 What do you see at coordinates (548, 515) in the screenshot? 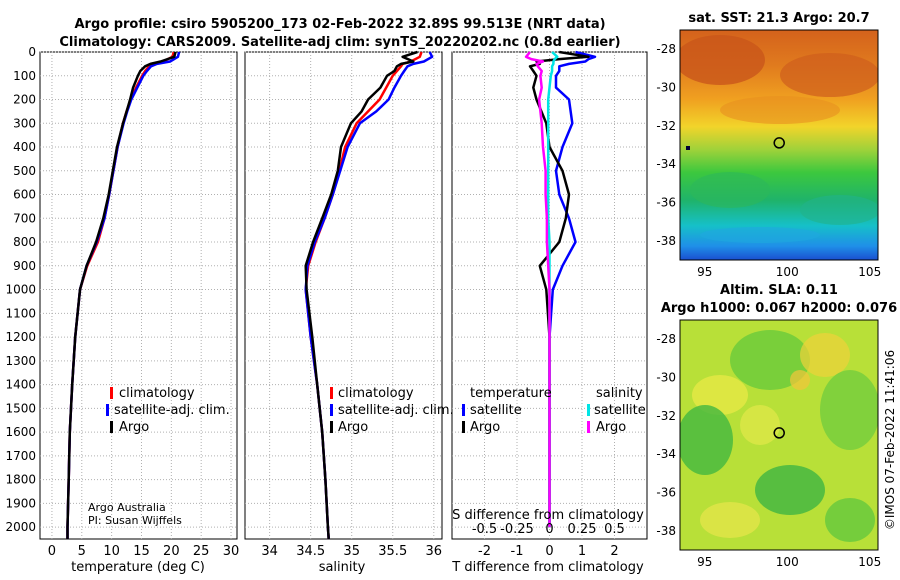
I see `s-difference-xlabel: S difference from climatology` at bounding box center [548, 515].